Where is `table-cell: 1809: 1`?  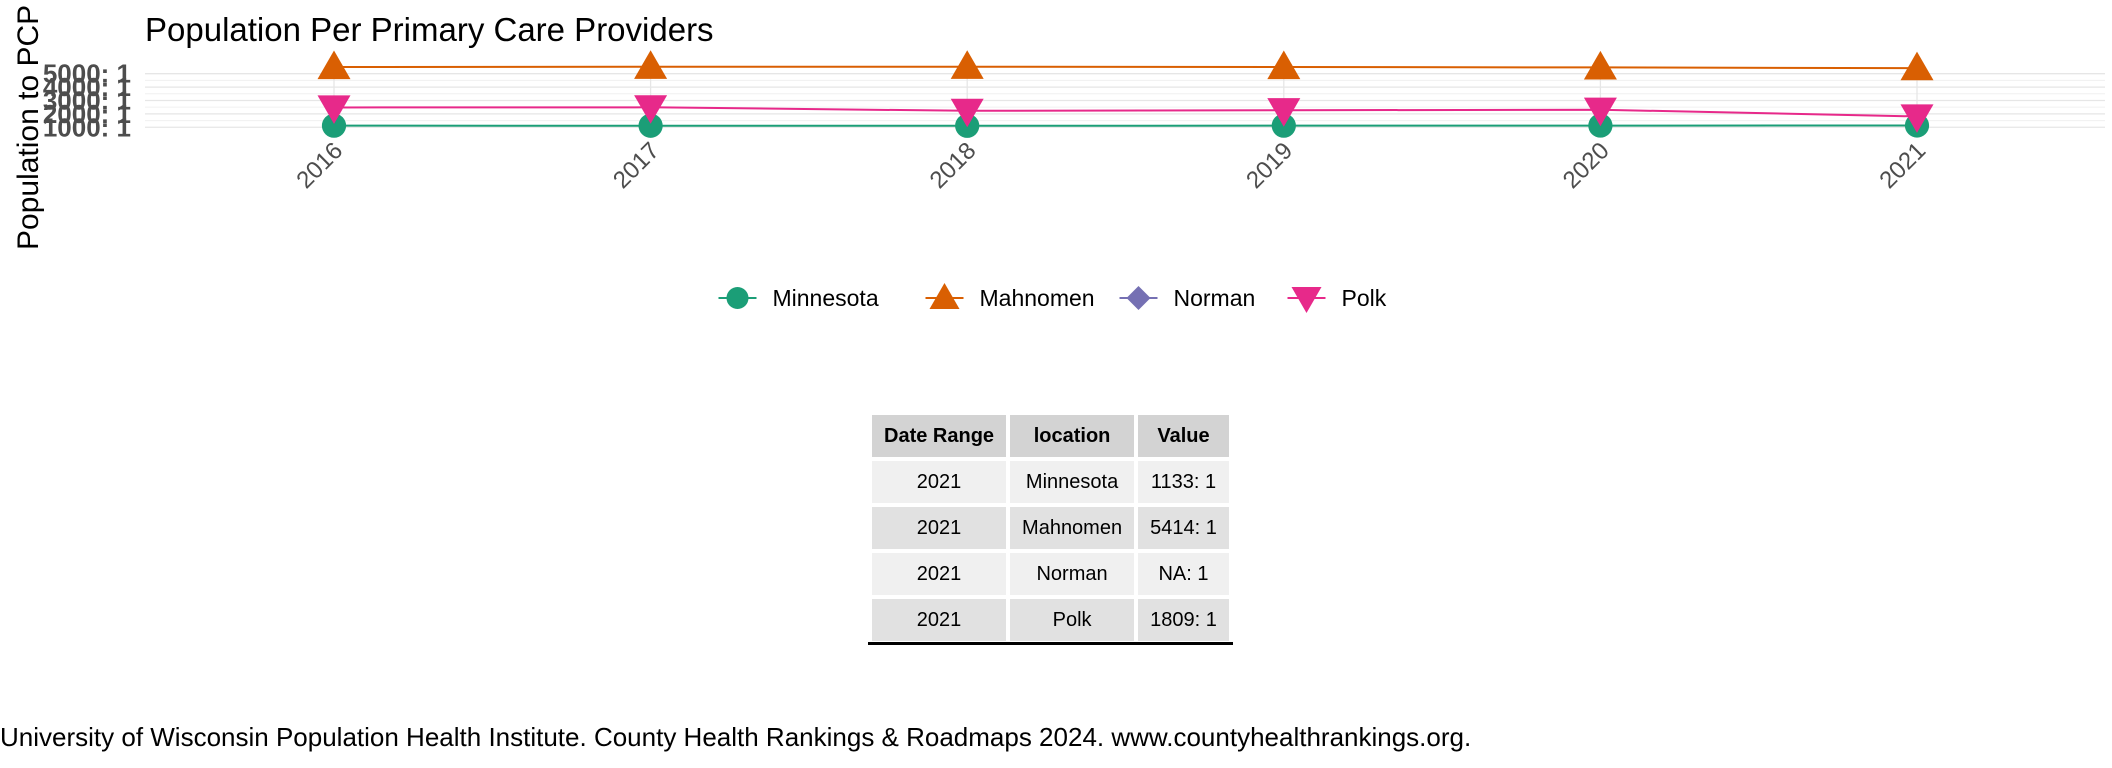
table-cell: 1809: 1 is located at coordinates (1183, 620).